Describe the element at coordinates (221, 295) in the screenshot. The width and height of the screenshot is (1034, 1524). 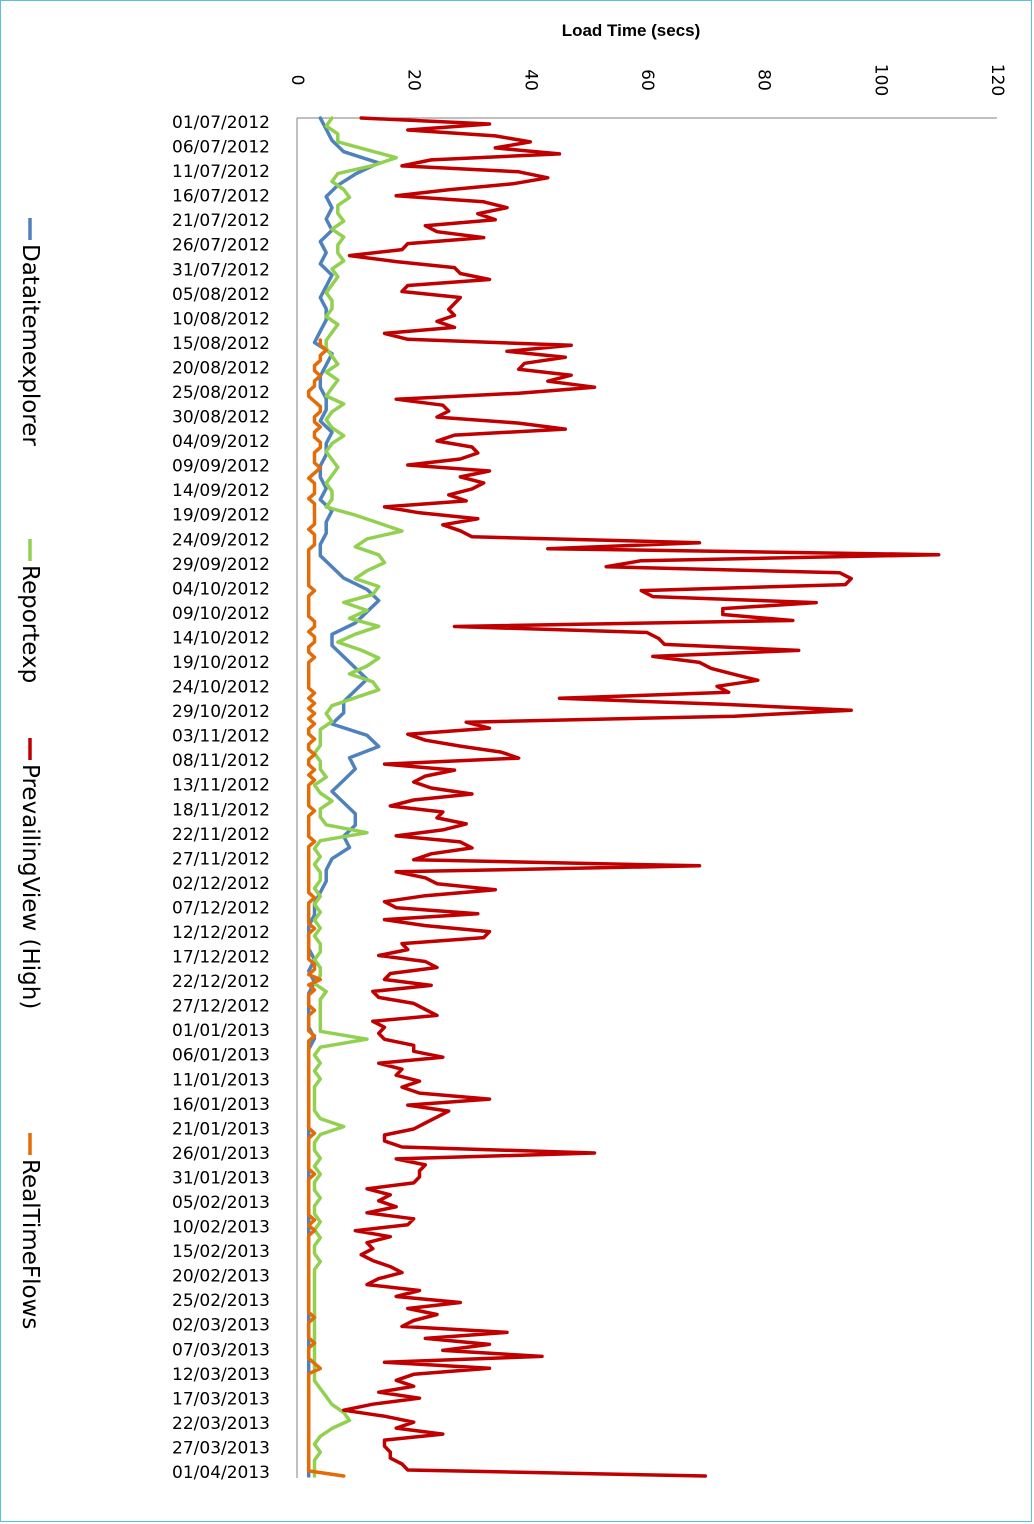
I see `date-label: 05/08/2012` at that location.